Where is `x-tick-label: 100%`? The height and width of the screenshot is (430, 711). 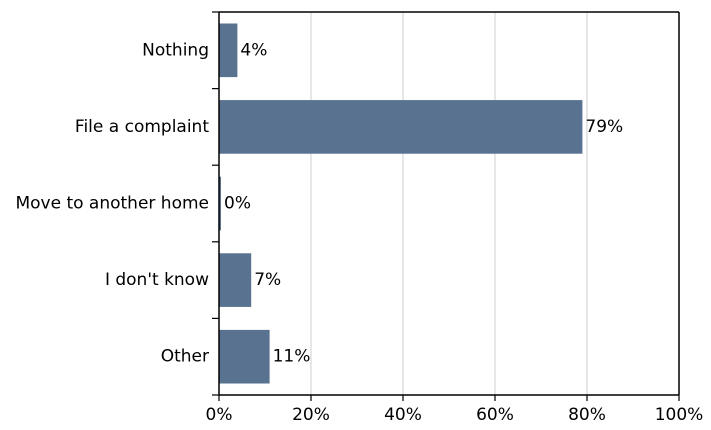 x-tick-label: 100% is located at coordinates (679, 415).